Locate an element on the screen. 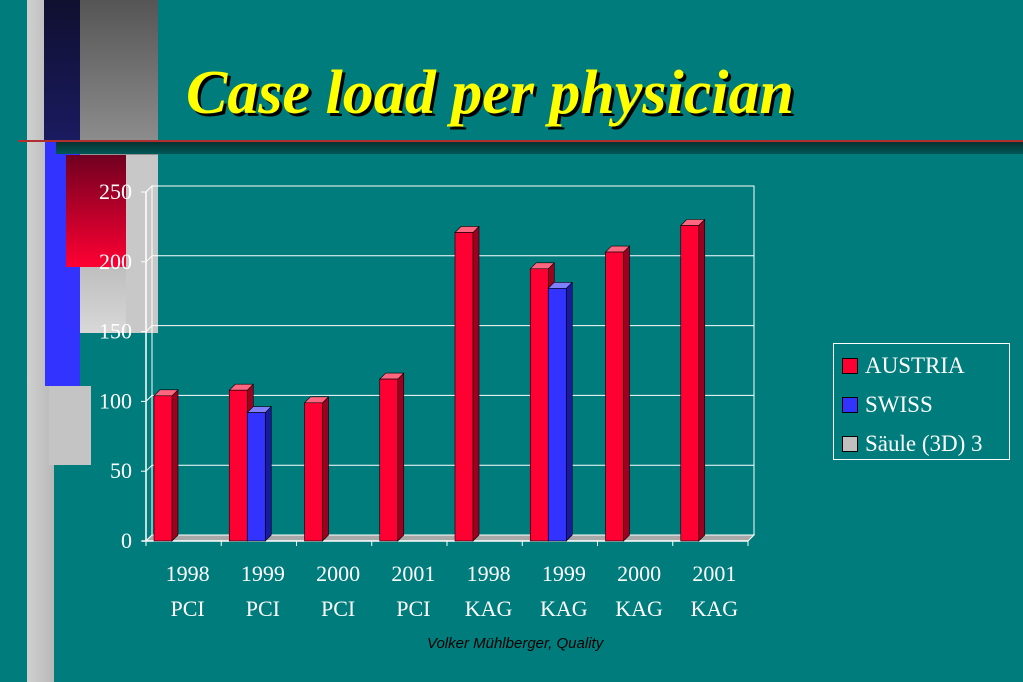 Image resolution: width=1023 pixels, height=682 pixels. slide-footer: Volker Mühlberger, Quality is located at coordinates (515, 643).